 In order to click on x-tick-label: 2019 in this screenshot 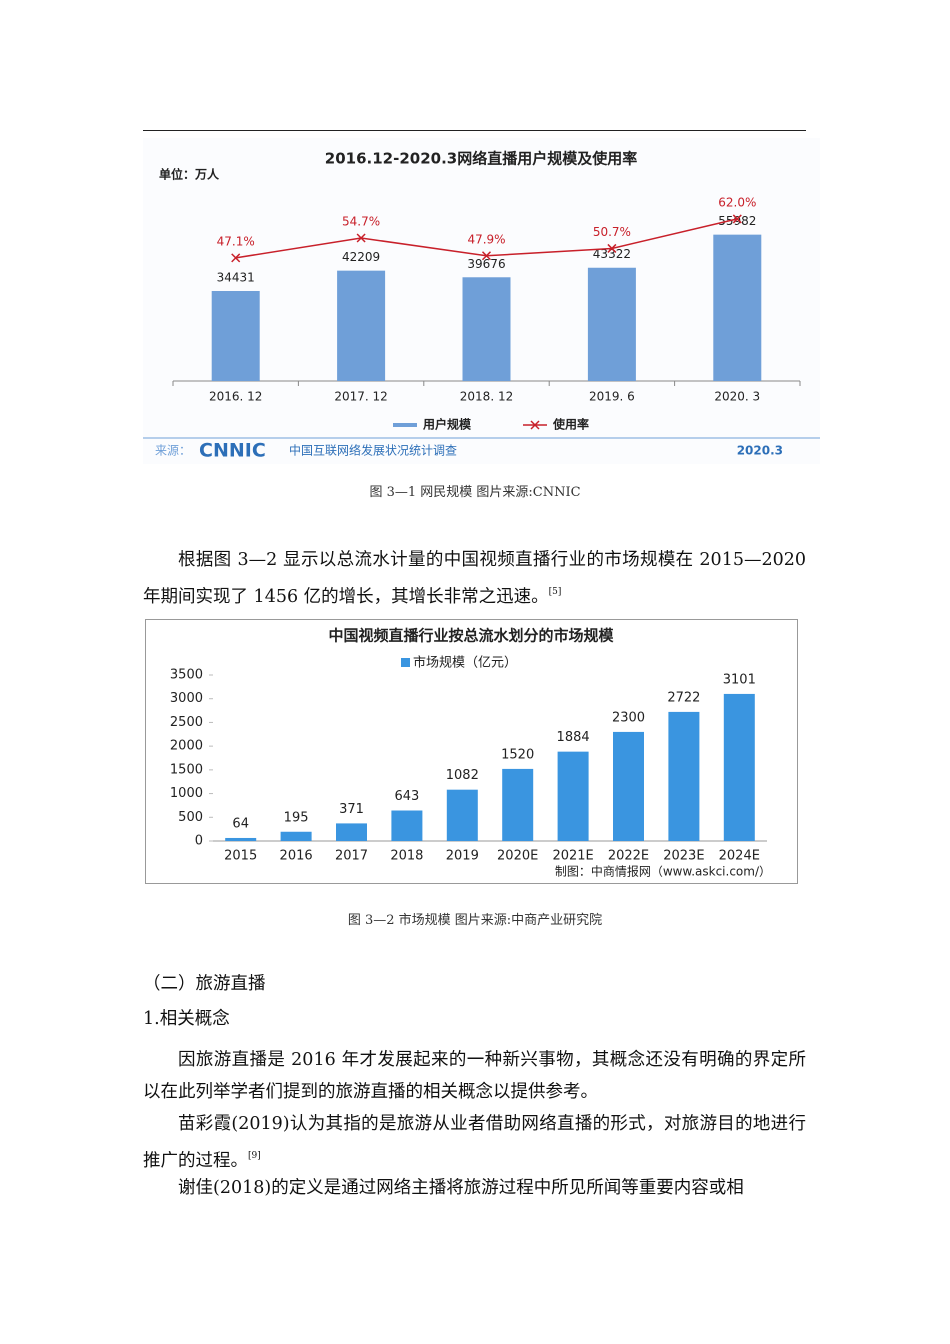, I will do `click(462, 856)`.